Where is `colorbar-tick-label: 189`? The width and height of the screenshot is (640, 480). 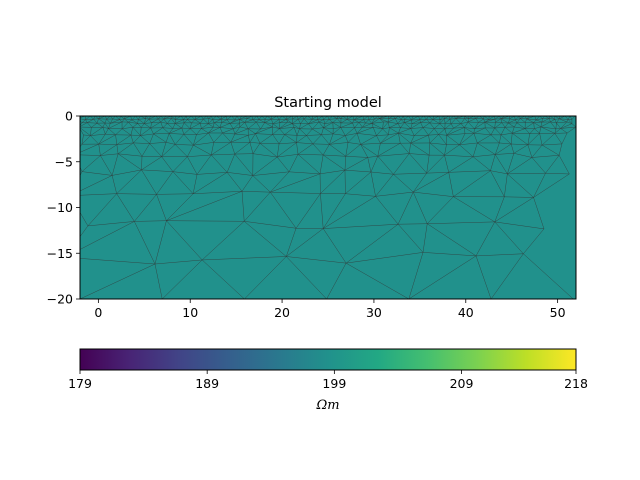 colorbar-tick-label: 189 is located at coordinates (207, 383).